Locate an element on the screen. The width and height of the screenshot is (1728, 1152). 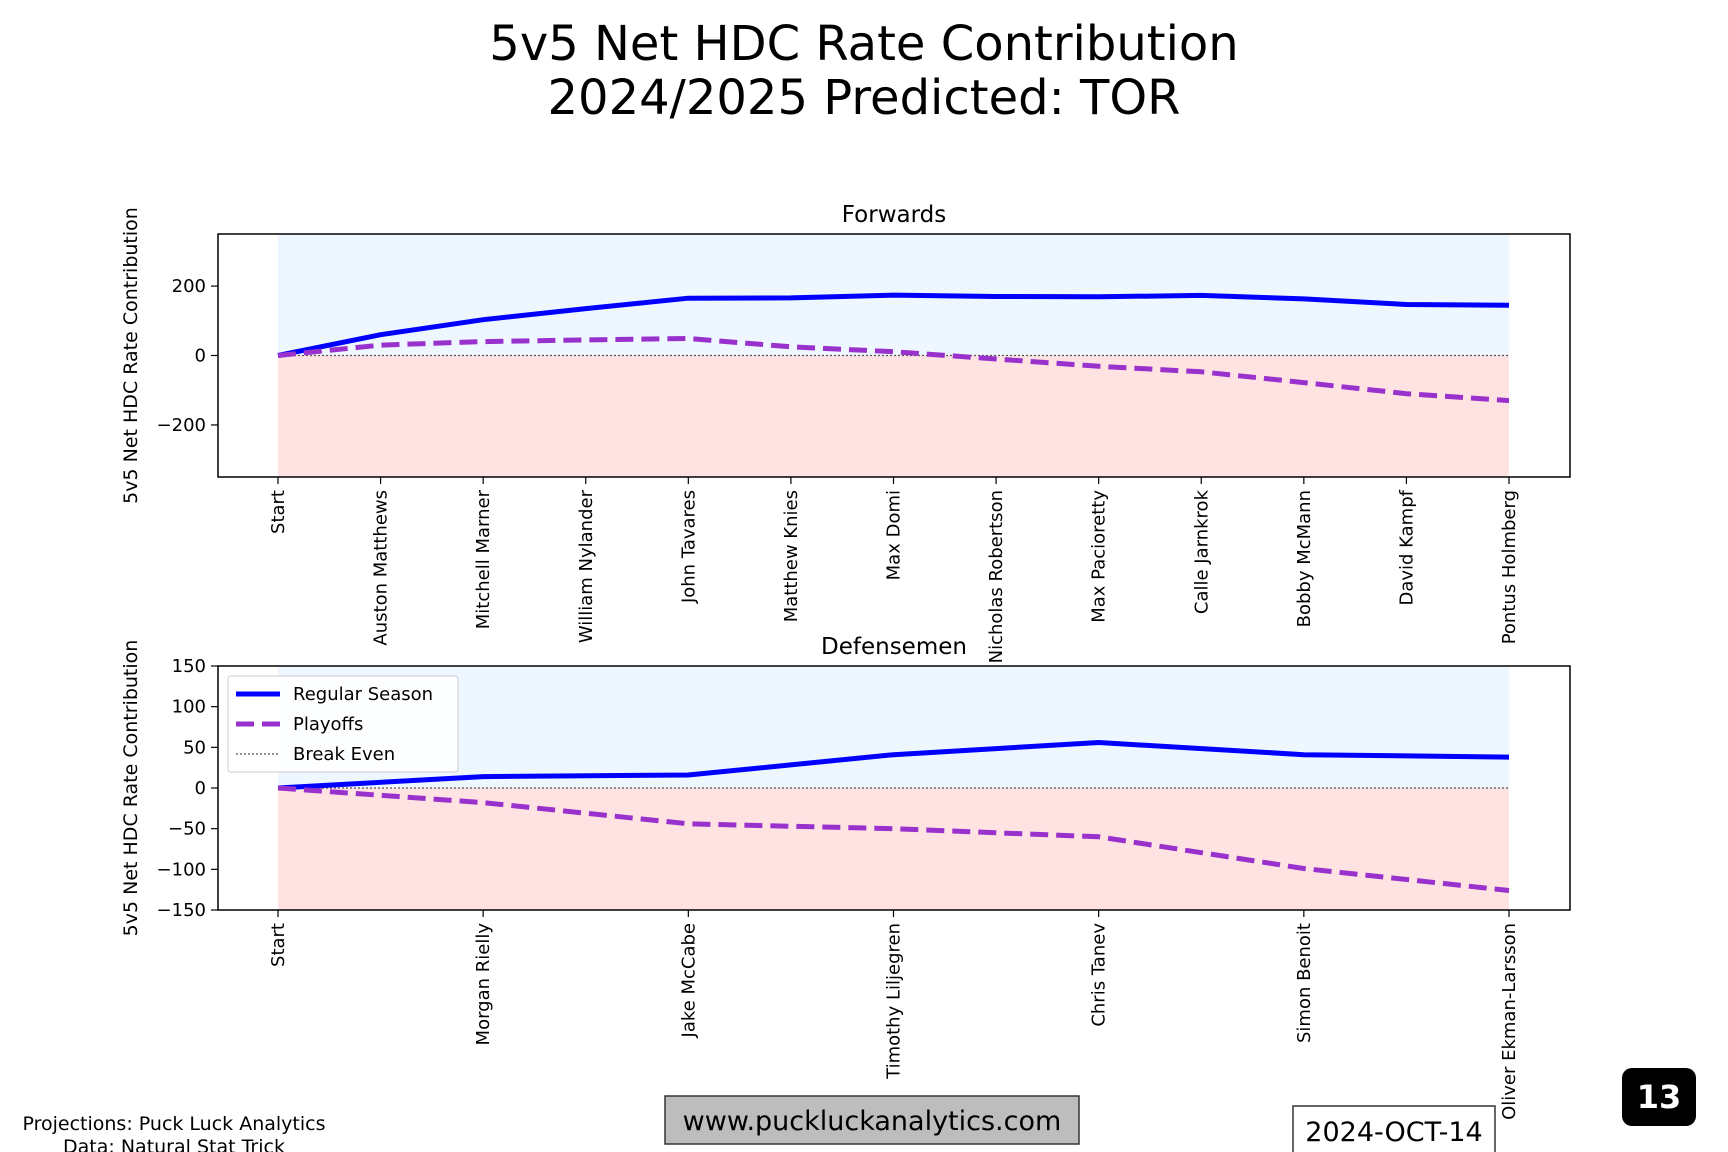
figure-title-line-1: 5v5 Net HDC Rate Contribution is located at coordinates (863, 44).